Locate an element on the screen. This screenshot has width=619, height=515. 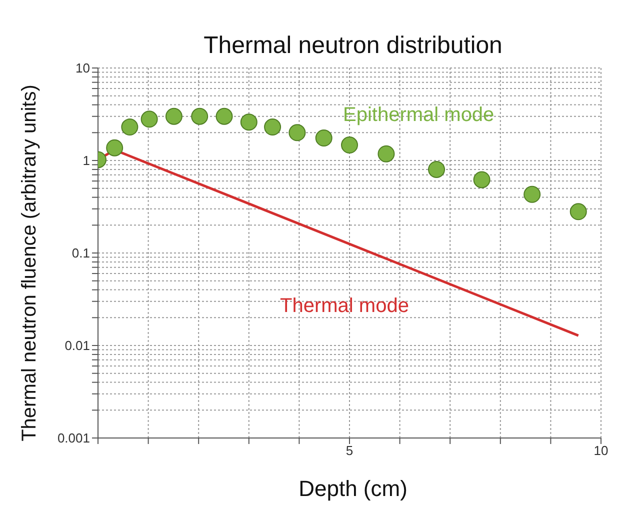
x-tick-label: 5 is located at coordinates (350, 450).